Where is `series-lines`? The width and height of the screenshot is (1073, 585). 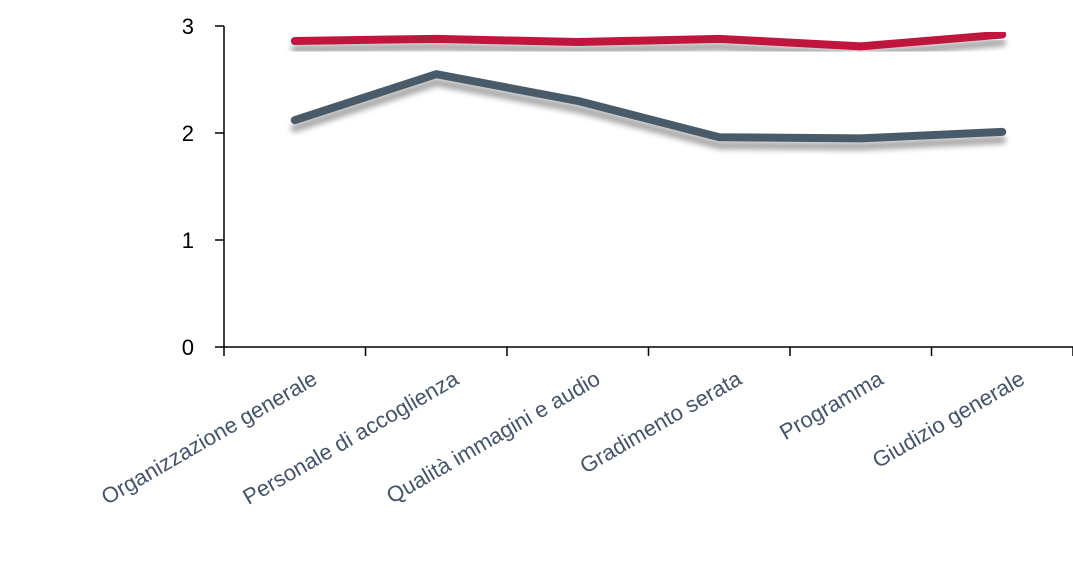
series-lines is located at coordinates (648, 86).